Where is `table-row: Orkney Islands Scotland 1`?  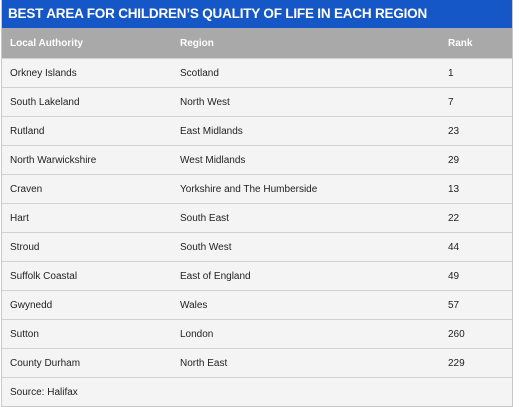 table-row: Orkney Islands Scotland 1 is located at coordinates (257, 72).